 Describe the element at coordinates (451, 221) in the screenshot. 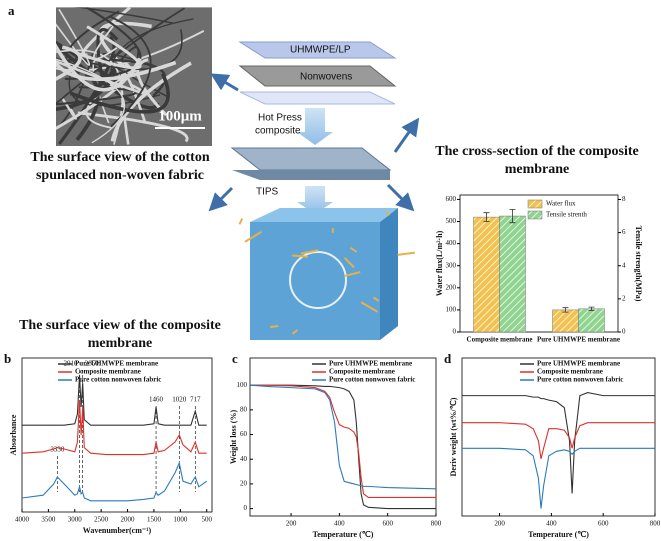

I see `y-tick-label: 500` at that location.